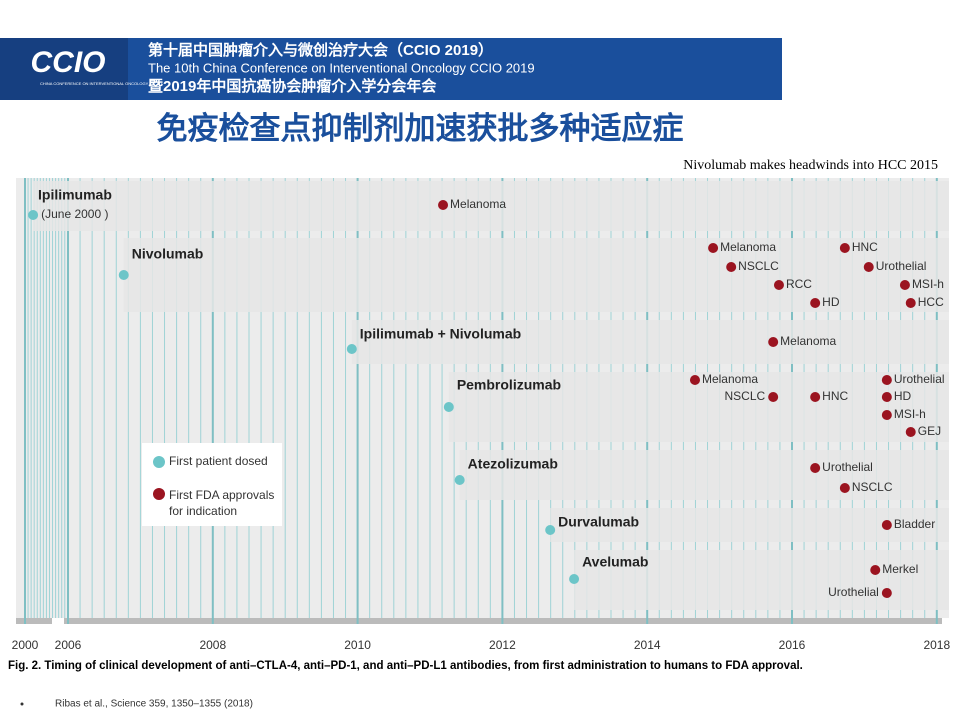 This screenshot has width=960, height=720. I want to click on logo-band, so click(64, 69).